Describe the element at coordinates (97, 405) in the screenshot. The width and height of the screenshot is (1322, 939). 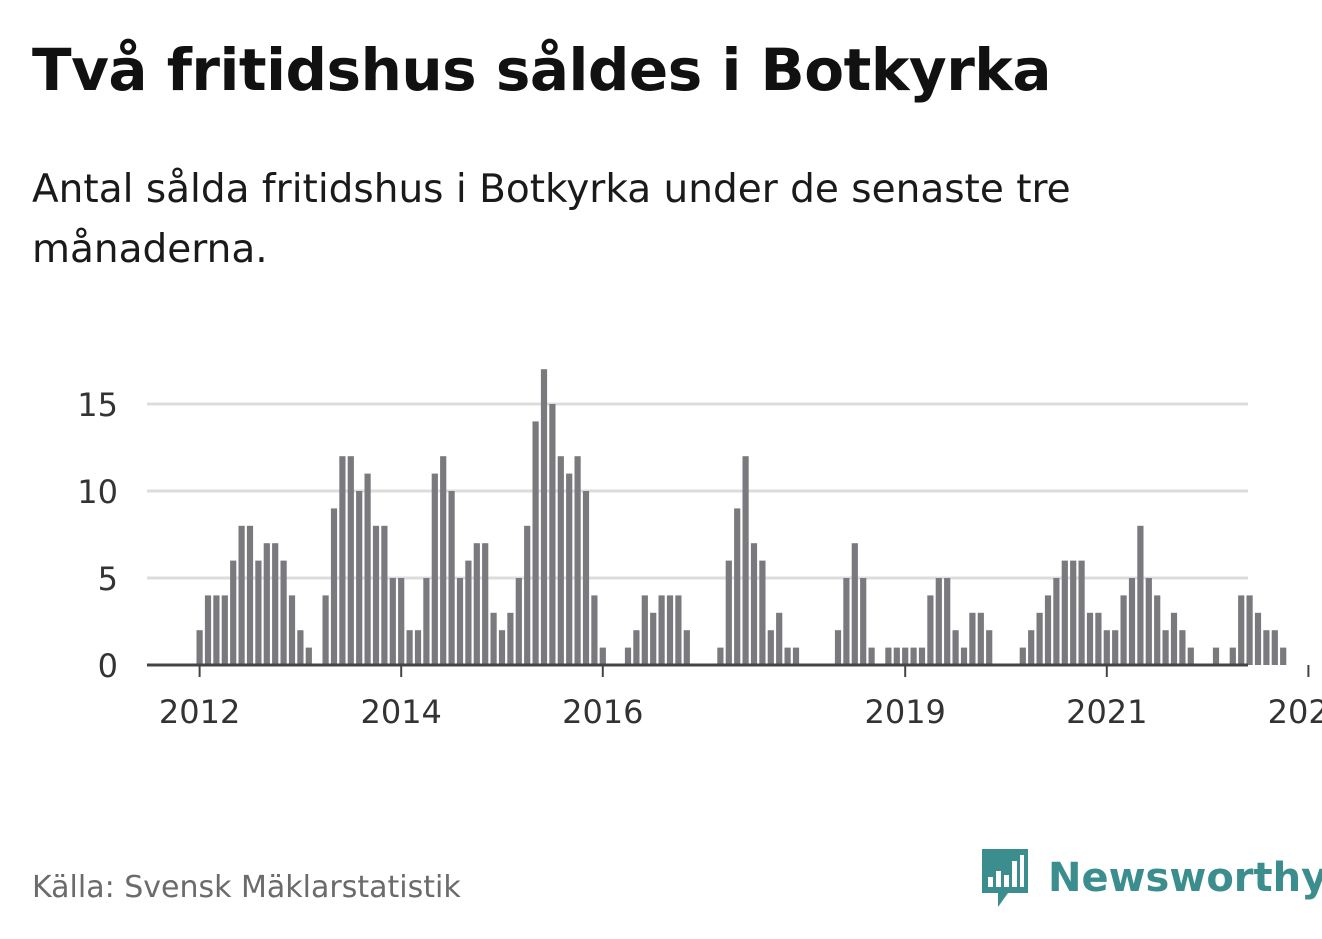
I see `y-tick-label: 15` at that location.